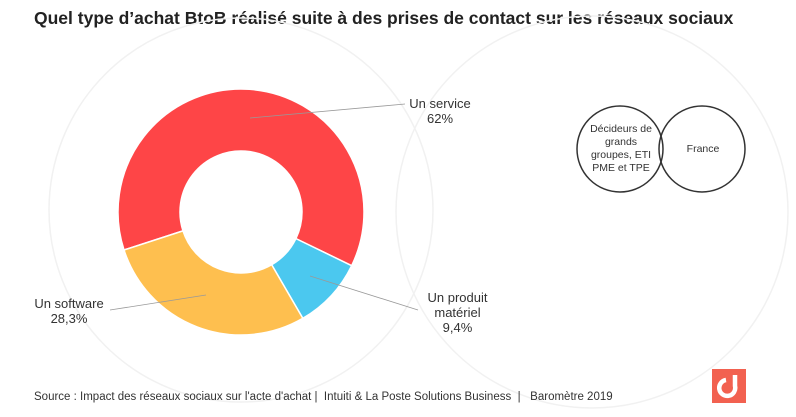  I want to click on brand-logo, so click(729, 386).